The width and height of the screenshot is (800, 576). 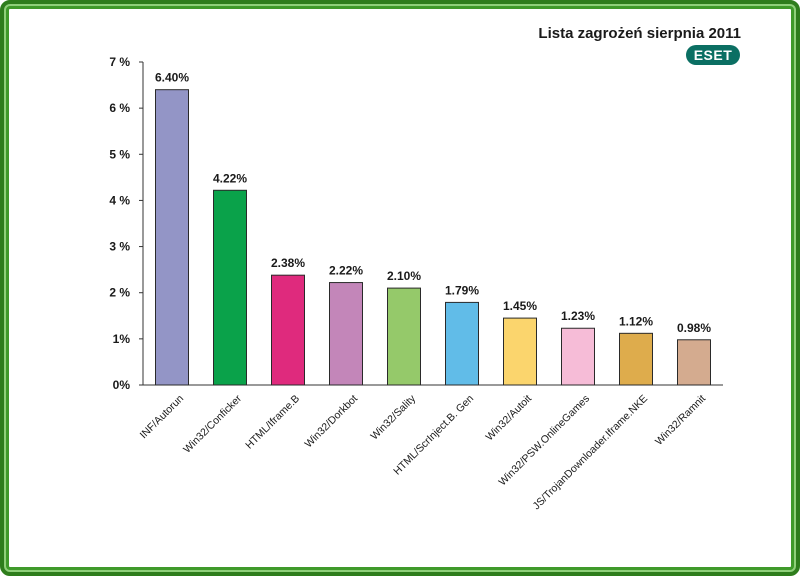 What do you see at coordinates (272, 422) in the screenshot?
I see `category-label: HTML/Iframe.B` at bounding box center [272, 422].